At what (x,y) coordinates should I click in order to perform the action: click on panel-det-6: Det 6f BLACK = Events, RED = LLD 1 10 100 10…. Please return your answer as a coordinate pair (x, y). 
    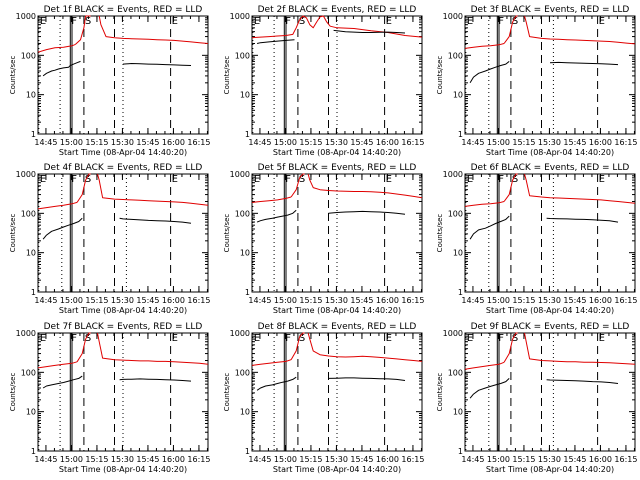
    Looking at the image, I should click on (536, 239).